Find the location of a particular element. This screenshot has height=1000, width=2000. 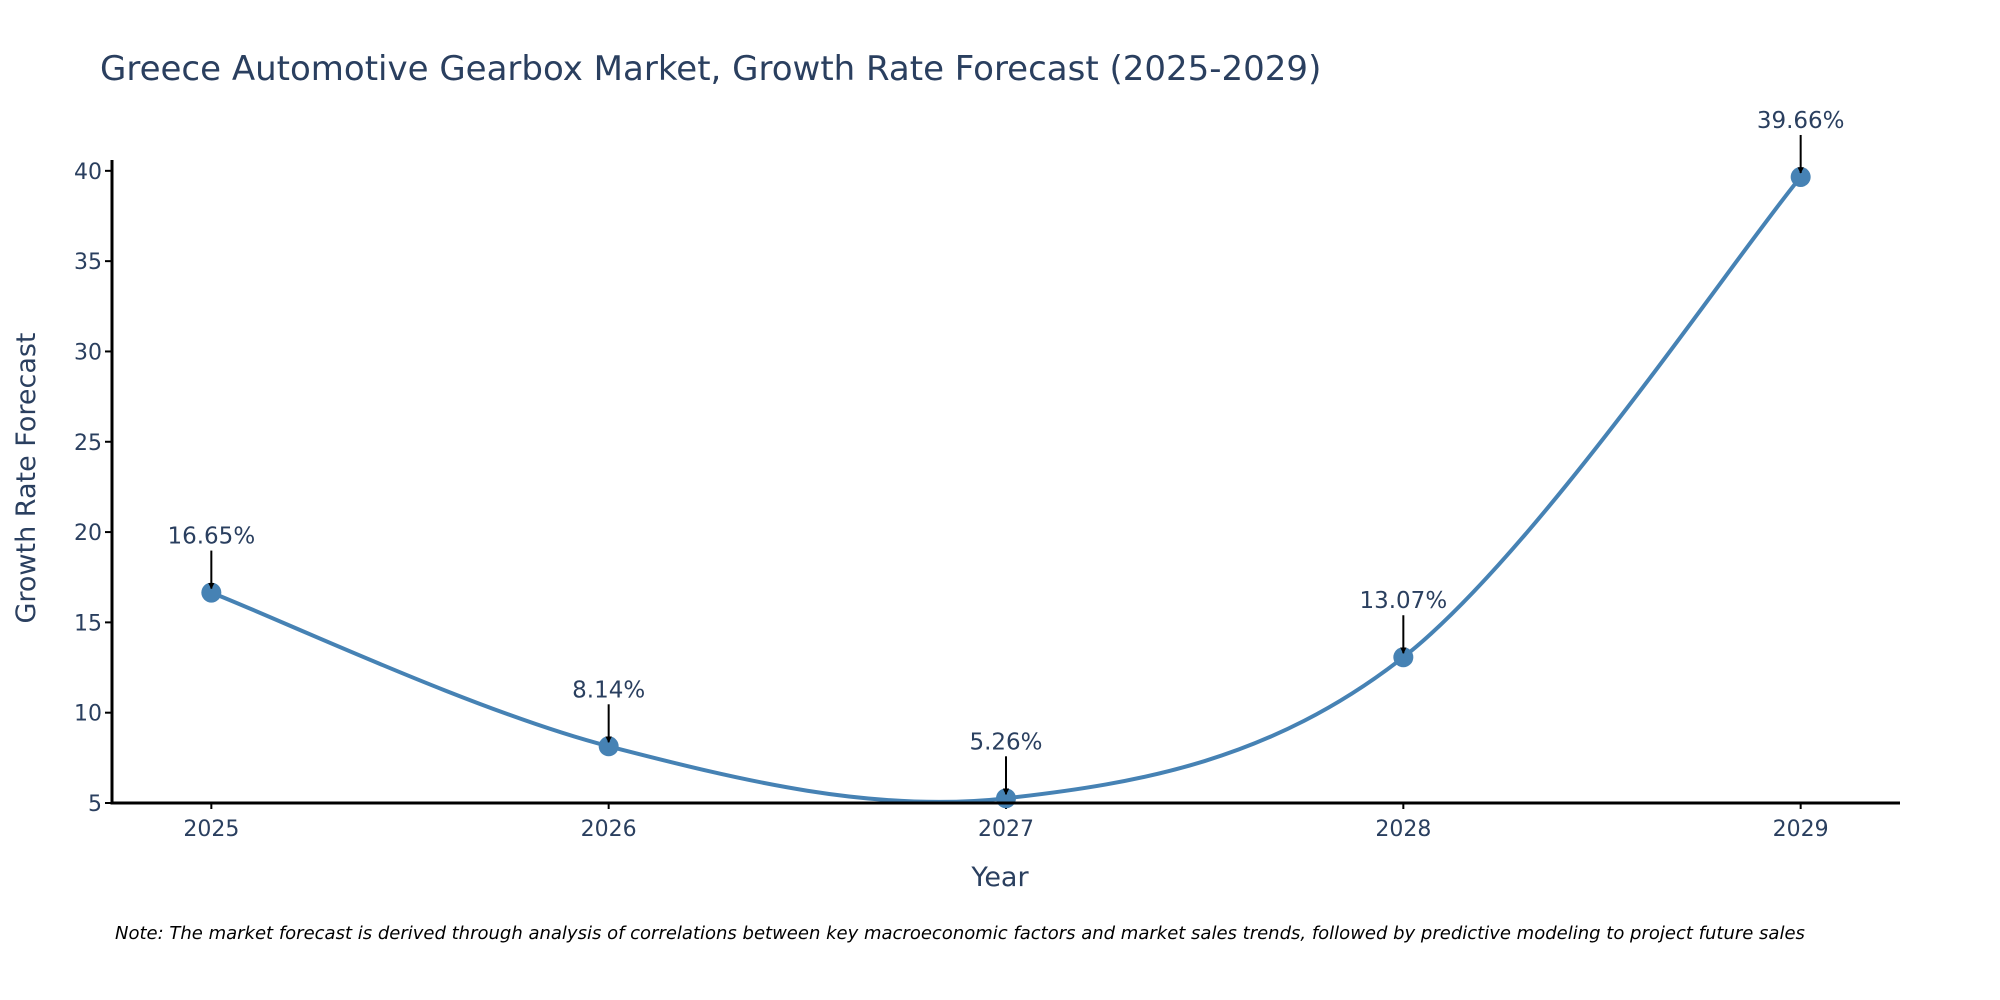

x-tick-label: 2025 is located at coordinates (211, 829).